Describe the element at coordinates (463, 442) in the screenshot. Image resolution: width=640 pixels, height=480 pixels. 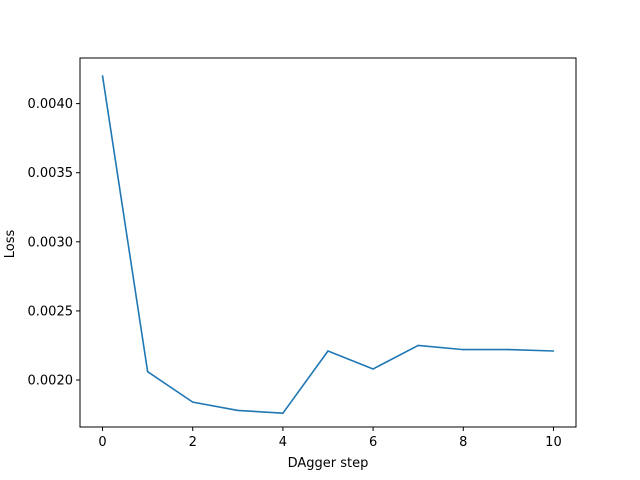
I see `x-tick-label: 8` at that location.